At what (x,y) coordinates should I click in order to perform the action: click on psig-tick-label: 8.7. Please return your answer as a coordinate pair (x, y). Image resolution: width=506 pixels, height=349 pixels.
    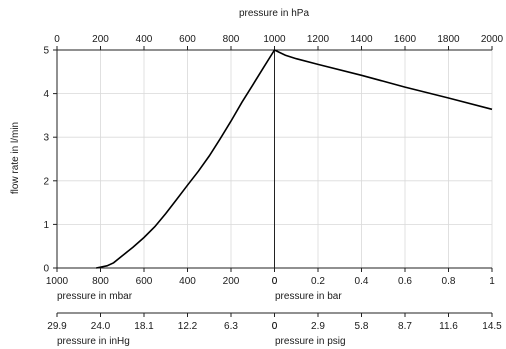
    Looking at the image, I should click on (405, 326).